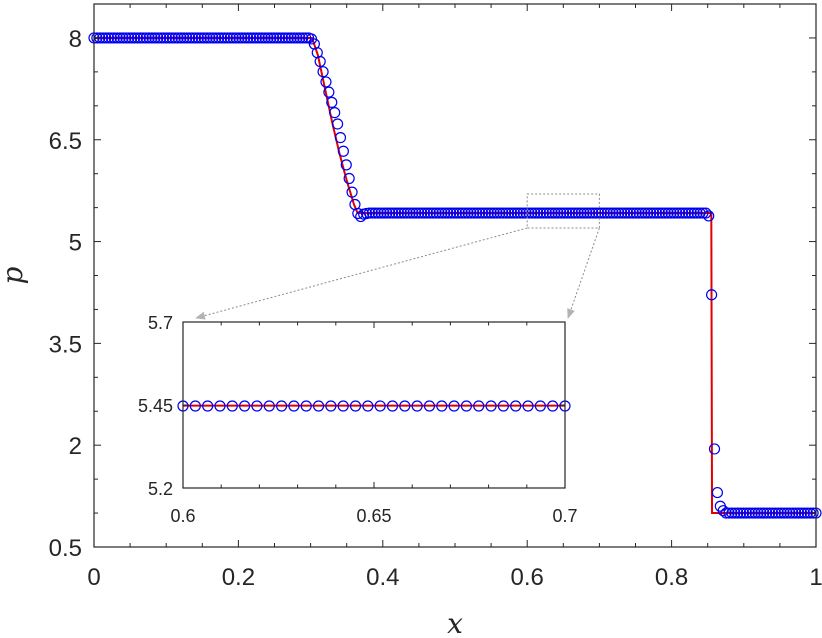 The width and height of the screenshot is (822, 638). I want to click on inset-x-tick-label: 0.65, so click(373, 516).